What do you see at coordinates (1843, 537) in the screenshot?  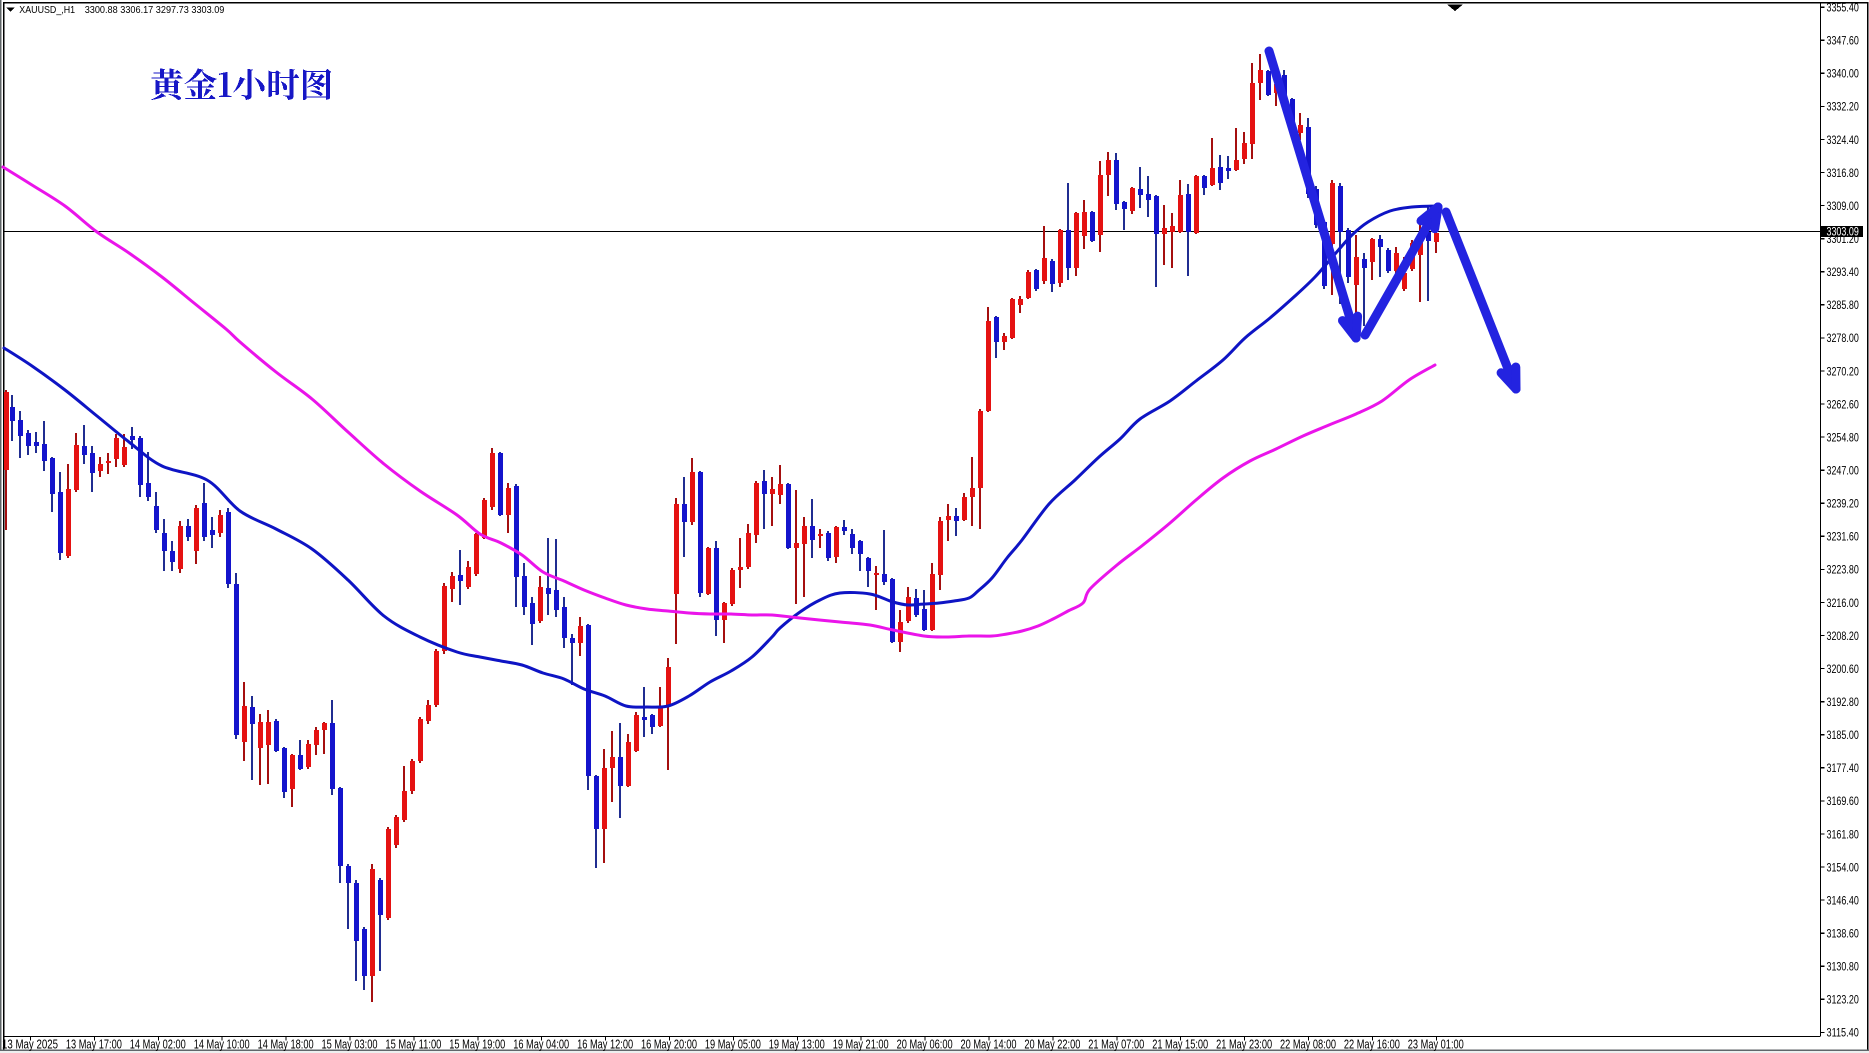 I see `svg-text: 3231.60` at bounding box center [1843, 537].